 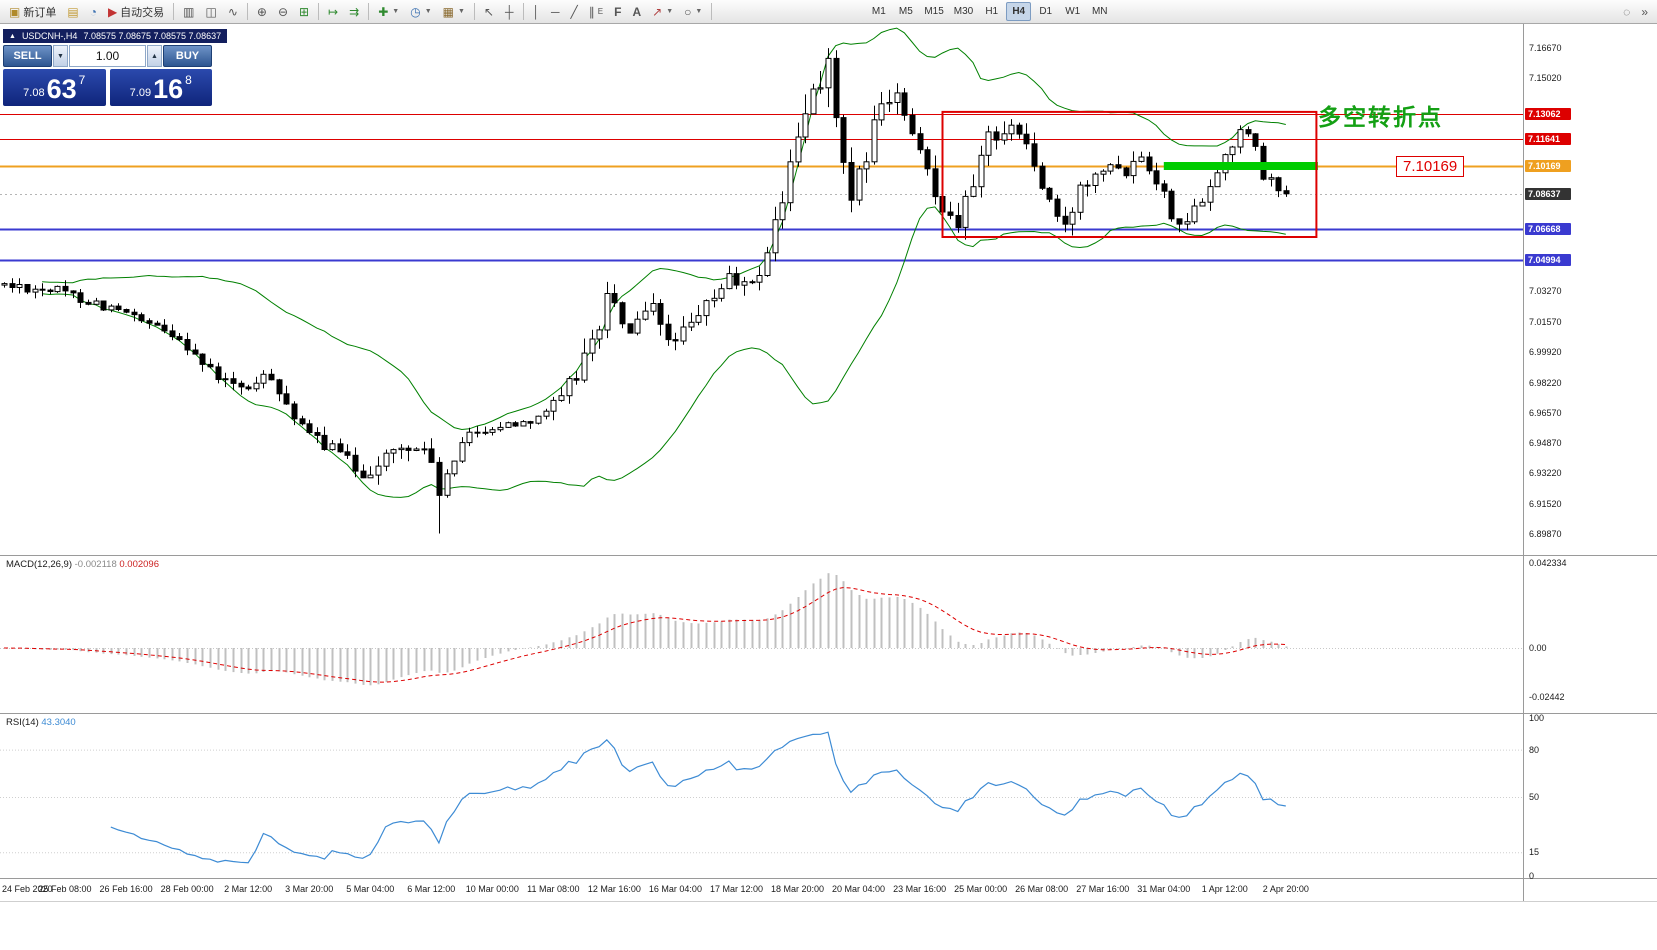 I want to click on macd-axis-label: 0.042334, so click(x=1548, y=562).